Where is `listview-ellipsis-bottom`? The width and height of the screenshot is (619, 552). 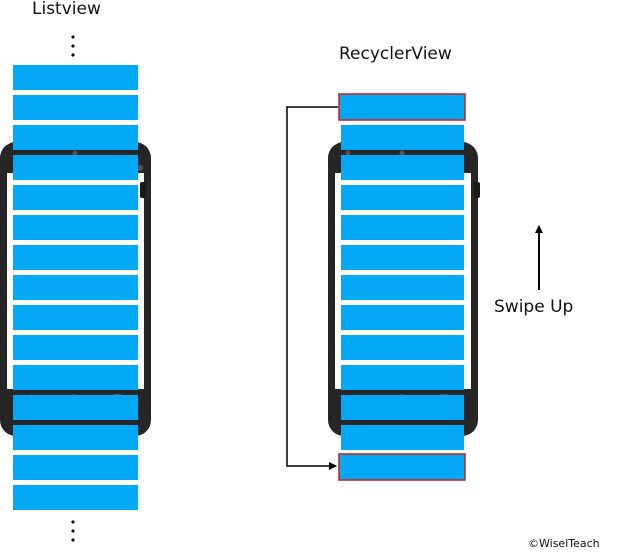
listview-ellipsis-bottom is located at coordinates (73, 531).